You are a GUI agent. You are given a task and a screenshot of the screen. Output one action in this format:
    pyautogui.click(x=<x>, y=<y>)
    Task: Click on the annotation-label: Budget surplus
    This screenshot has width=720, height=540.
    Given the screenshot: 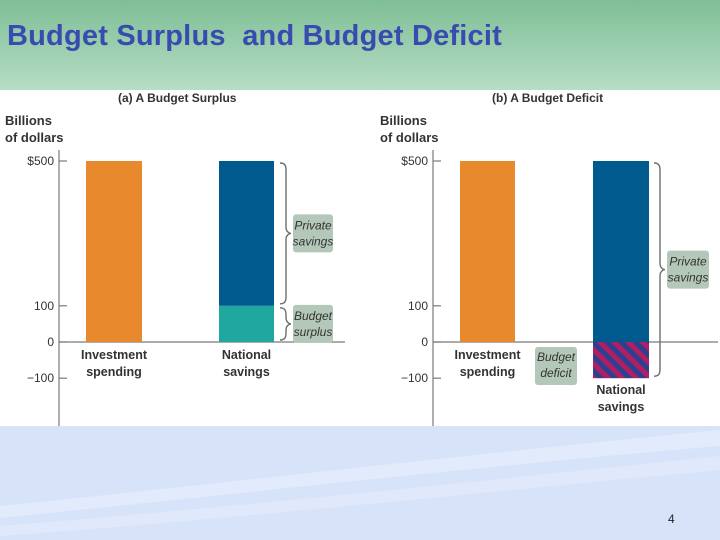 What is the action you would take?
    pyautogui.click(x=313, y=324)
    